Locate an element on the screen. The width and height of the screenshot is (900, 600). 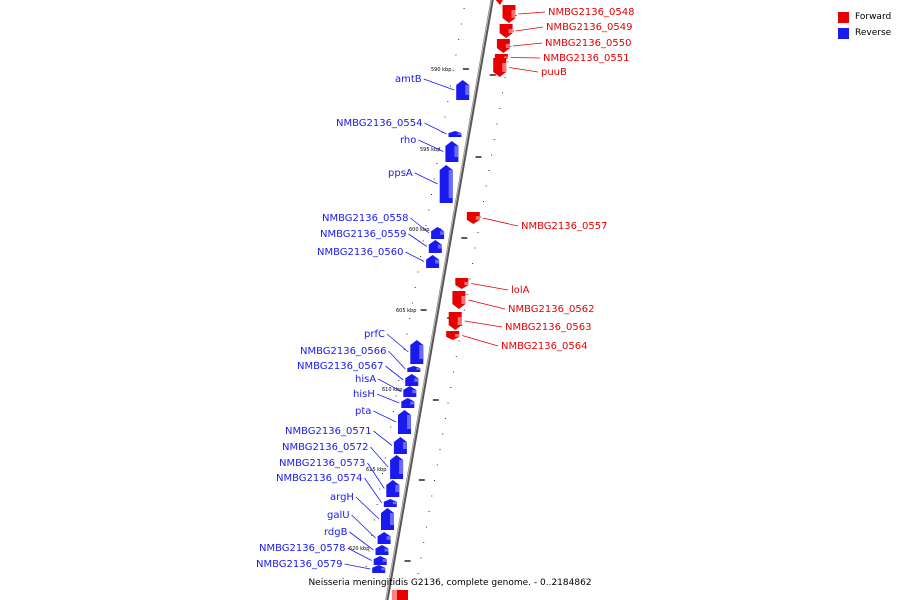
forward-gene-label: NMBG2136_0550 is located at coordinates (588, 43).